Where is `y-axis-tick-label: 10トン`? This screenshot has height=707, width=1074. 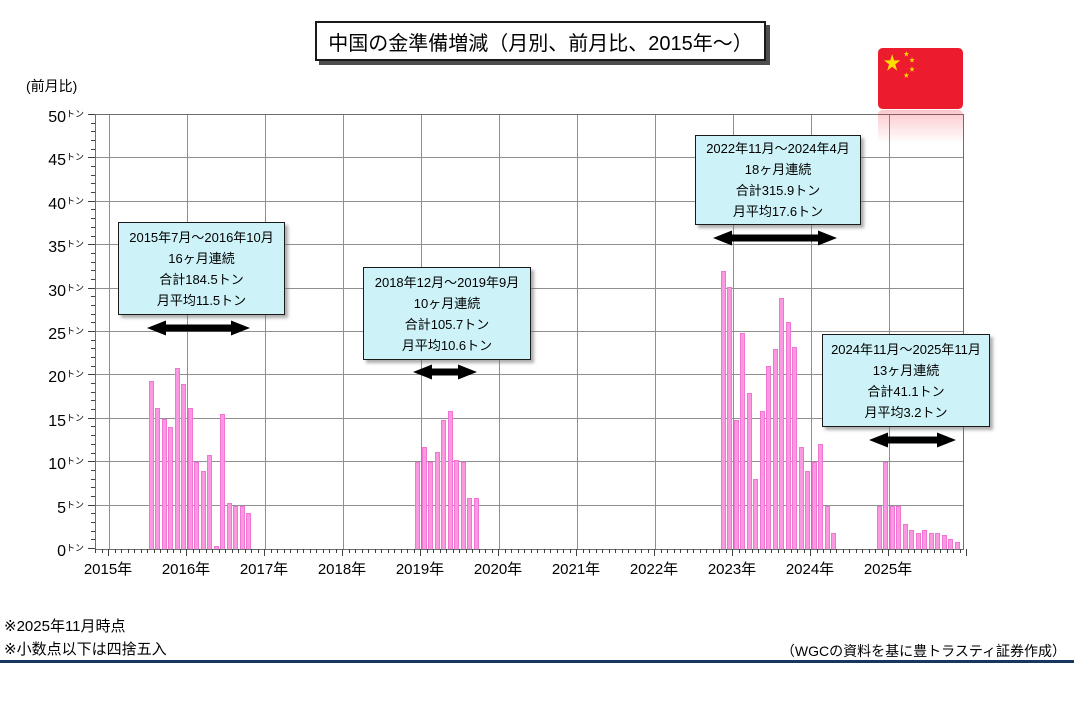
y-axis-tick-label: 10トン is located at coordinates (53, 463).